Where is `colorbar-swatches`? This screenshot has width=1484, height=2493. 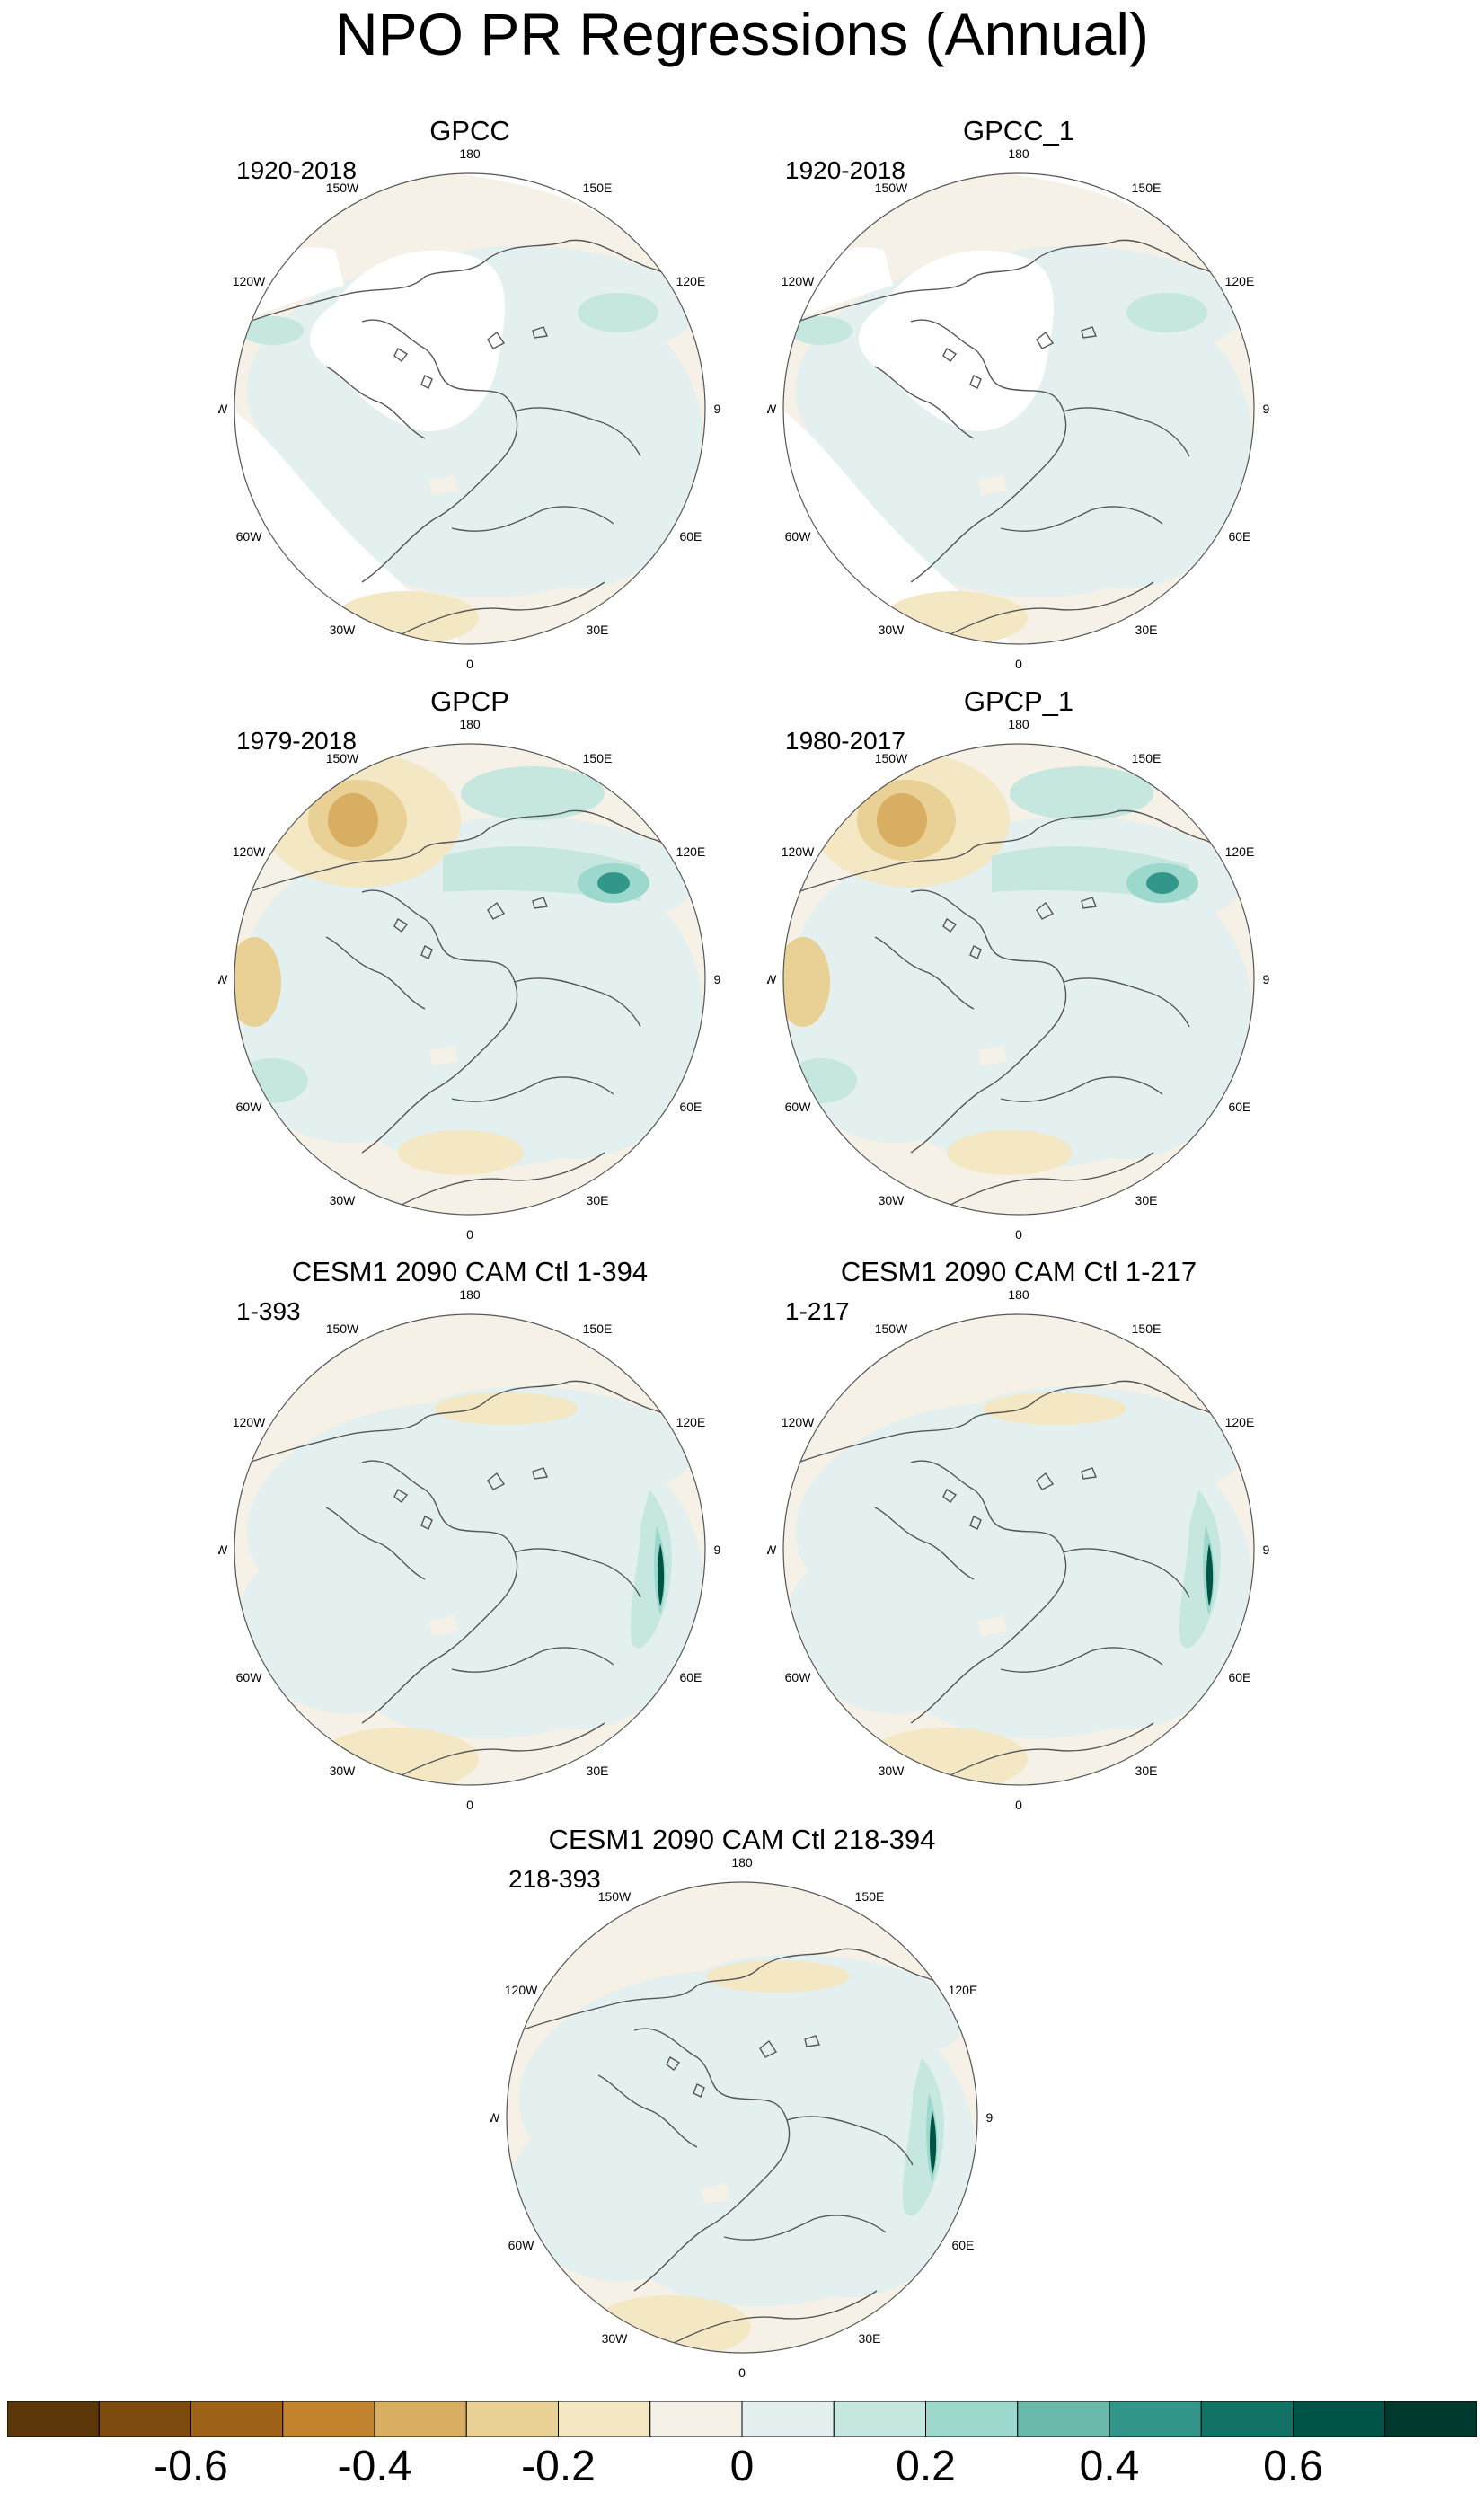
colorbar-swatches is located at coordinates (742, 2419).